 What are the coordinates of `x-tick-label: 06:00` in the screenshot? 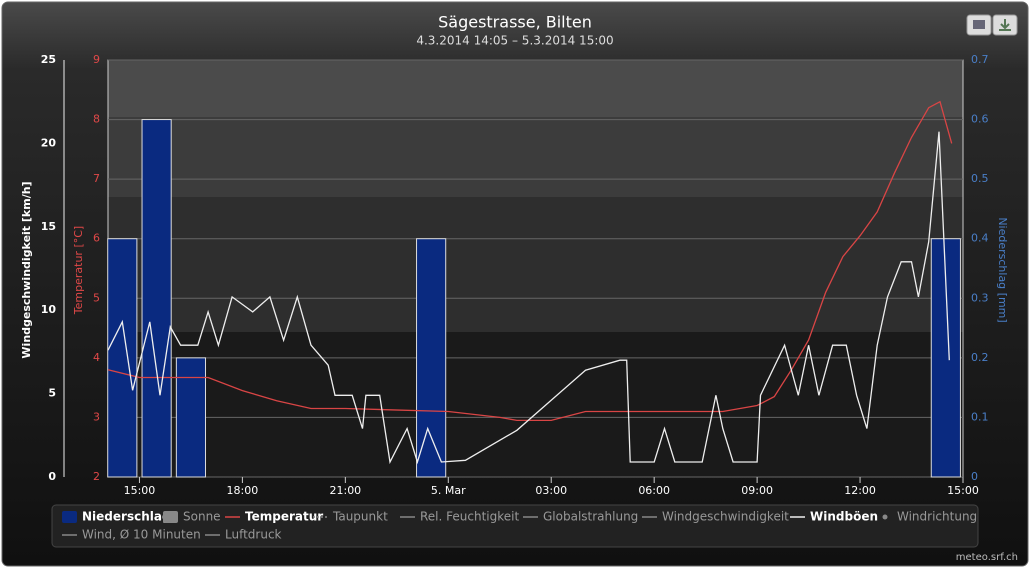 It's located at (654, 490).